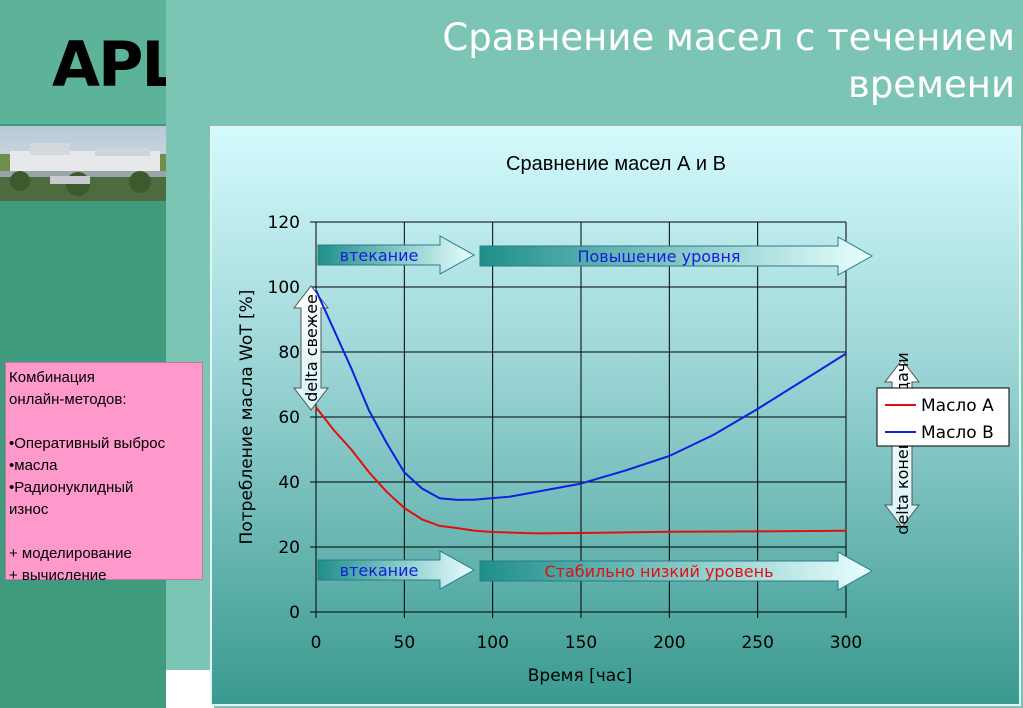 This screenshot has height=708, width=1023. Describe the element at coordinates (68, 399) in the screenshot. I see `info-line: онлайн-методов:` at that location.